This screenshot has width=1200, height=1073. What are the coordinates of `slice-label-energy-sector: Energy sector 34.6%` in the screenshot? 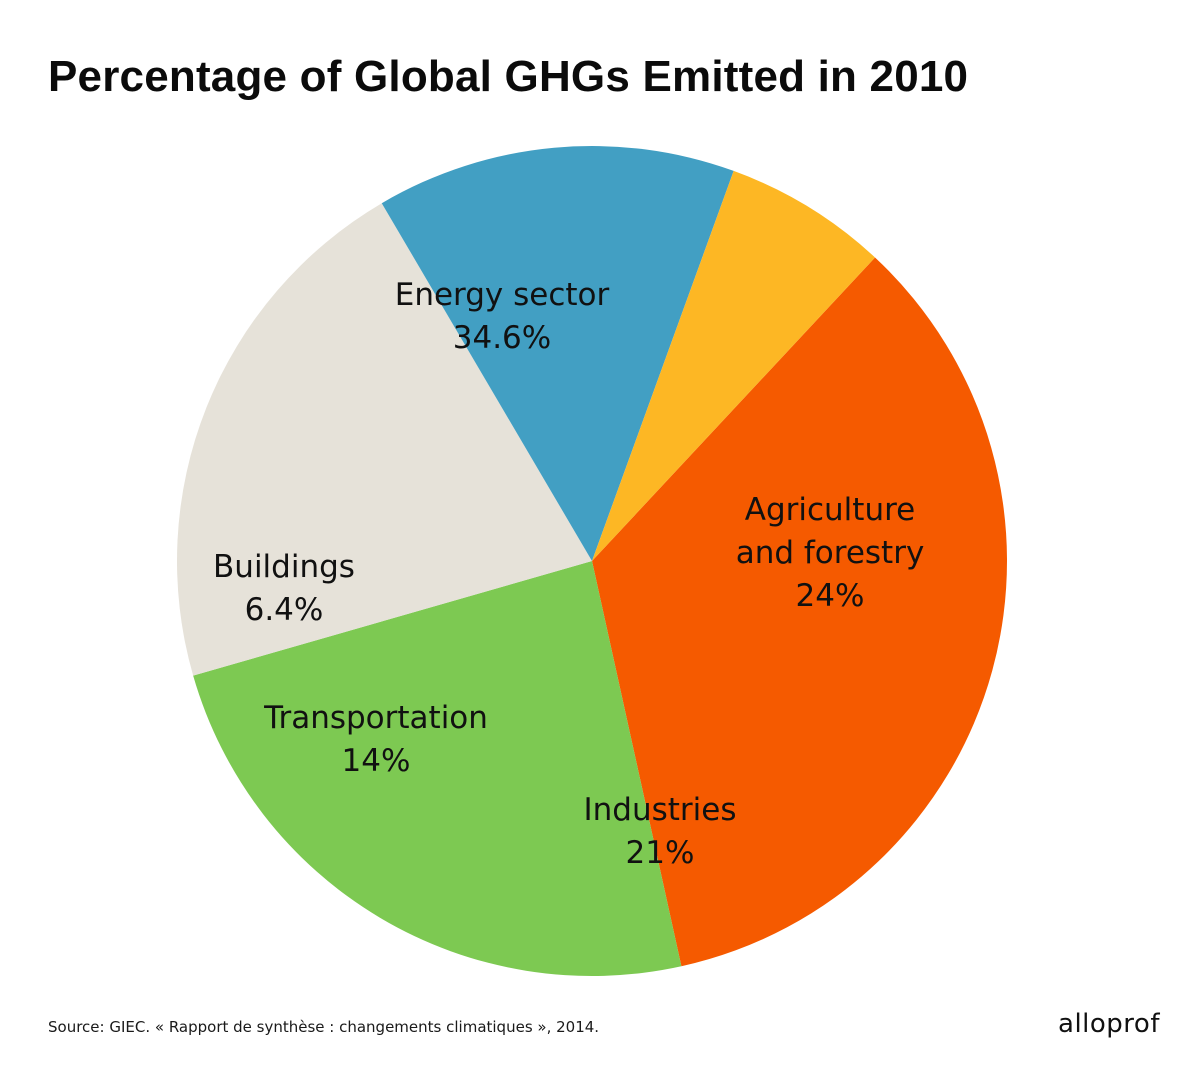 It's located at (502, 316).